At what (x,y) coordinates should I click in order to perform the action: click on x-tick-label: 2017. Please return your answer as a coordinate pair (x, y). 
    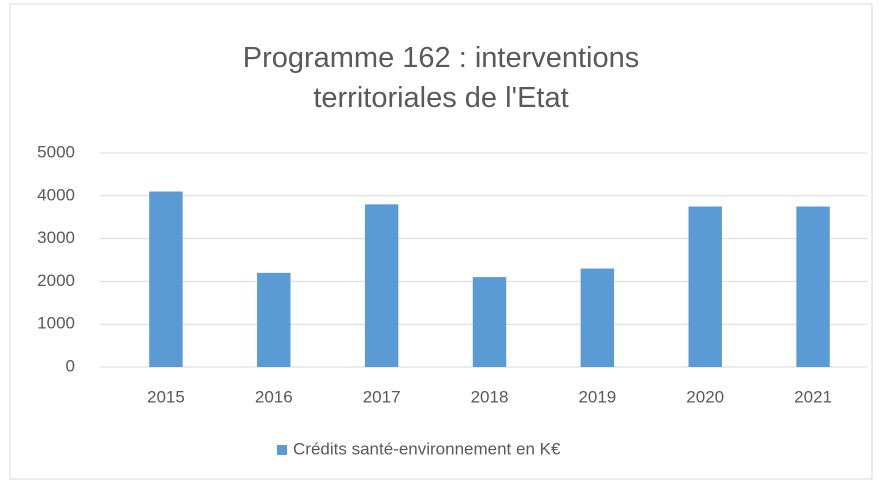
    Looking at the image, I should click on (382, 396).